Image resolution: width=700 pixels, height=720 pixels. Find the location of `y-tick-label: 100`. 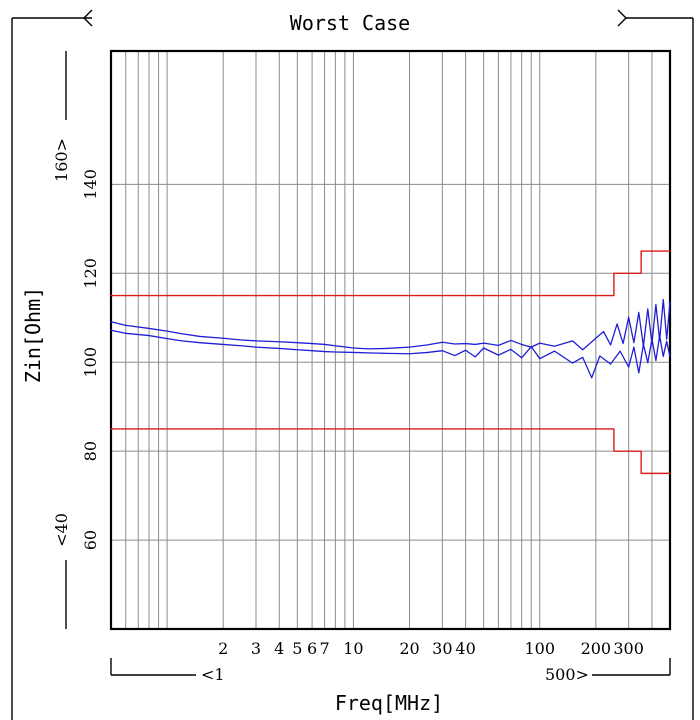

y-tick-label: 100 is located at coordinates (90, 362).